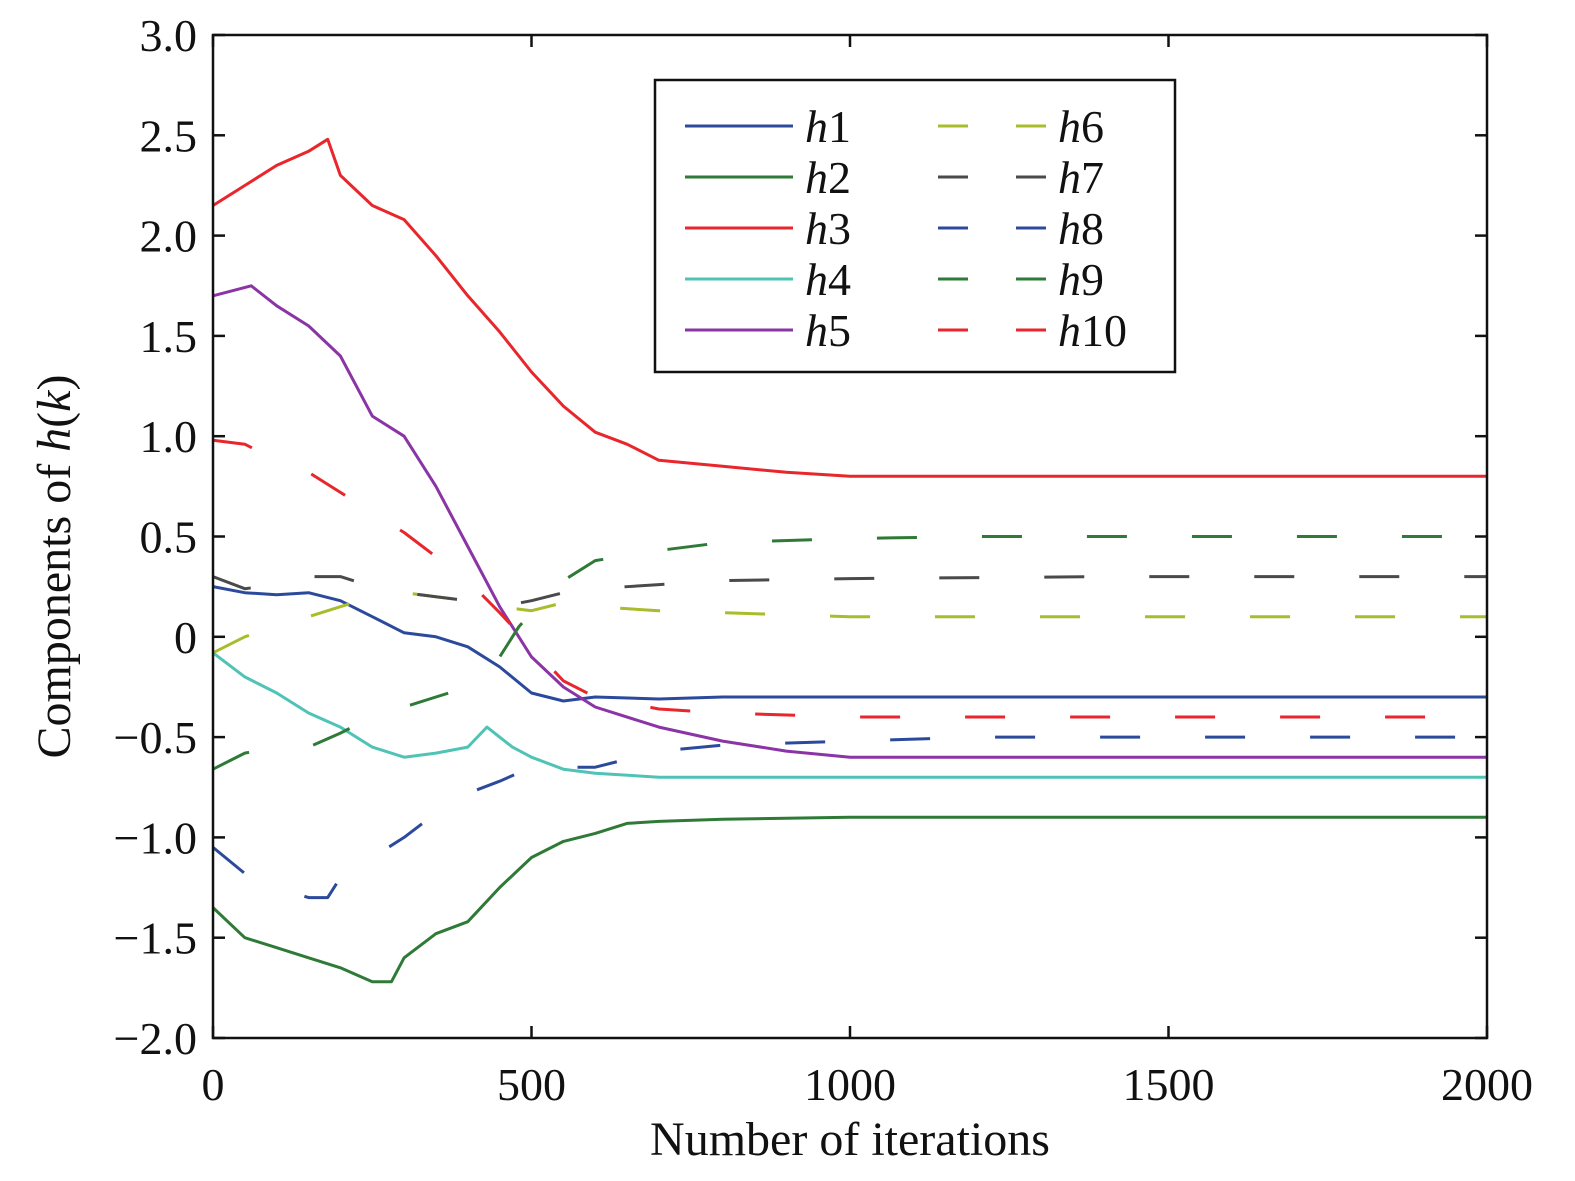 The width and height of the screenshot is (1575, 1181). Describe the element at coordinates (828, 279) in the screenshot. I see `legend-label-h4: h4` at that location.